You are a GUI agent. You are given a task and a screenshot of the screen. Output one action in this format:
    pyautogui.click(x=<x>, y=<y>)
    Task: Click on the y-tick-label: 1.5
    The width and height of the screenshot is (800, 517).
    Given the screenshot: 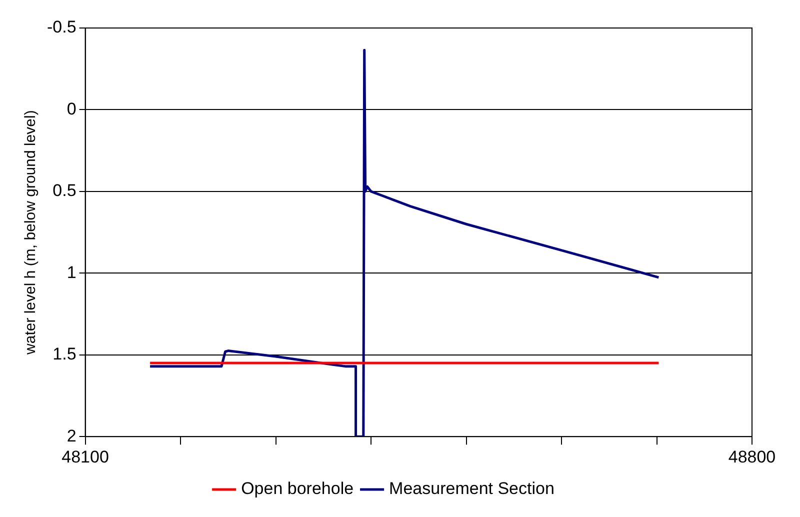 What is the action you would take?
    pyautogui.click(x=64, y=354)
    